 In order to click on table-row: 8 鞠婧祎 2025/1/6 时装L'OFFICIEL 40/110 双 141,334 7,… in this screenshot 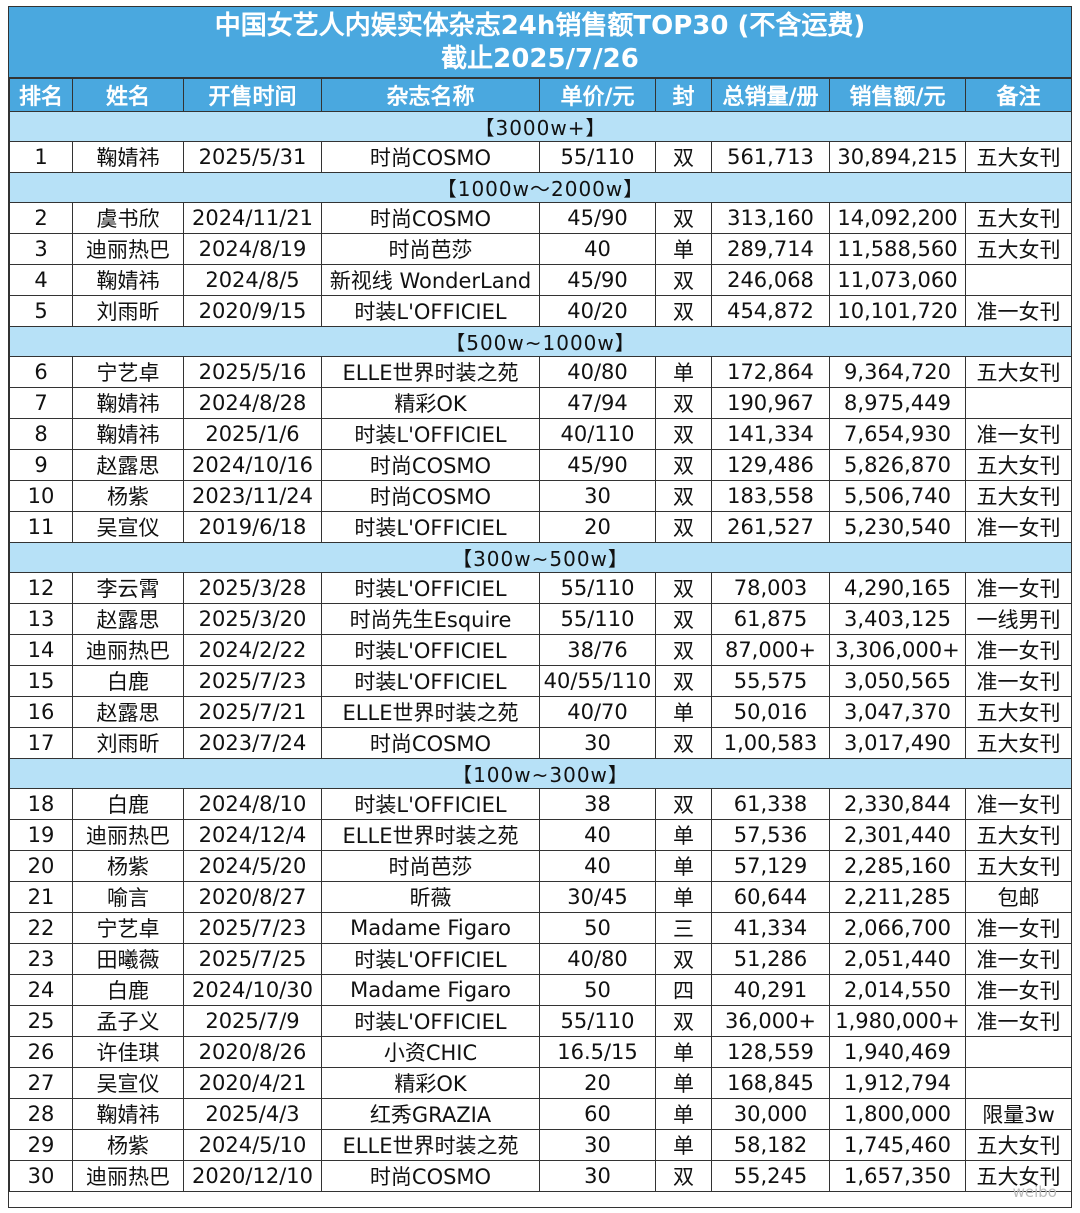, I will do `click(540, 434)`.